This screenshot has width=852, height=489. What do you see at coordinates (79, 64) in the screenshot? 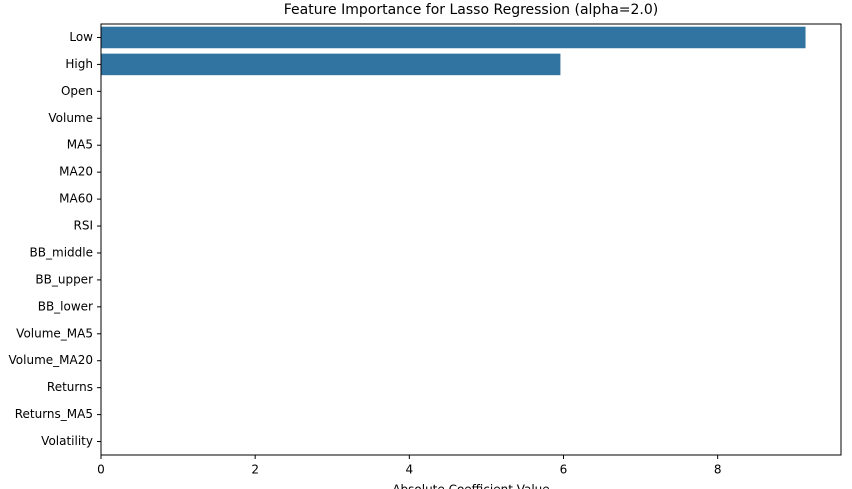
I see `y-tick-label: High` at bounding box center [79, 64].